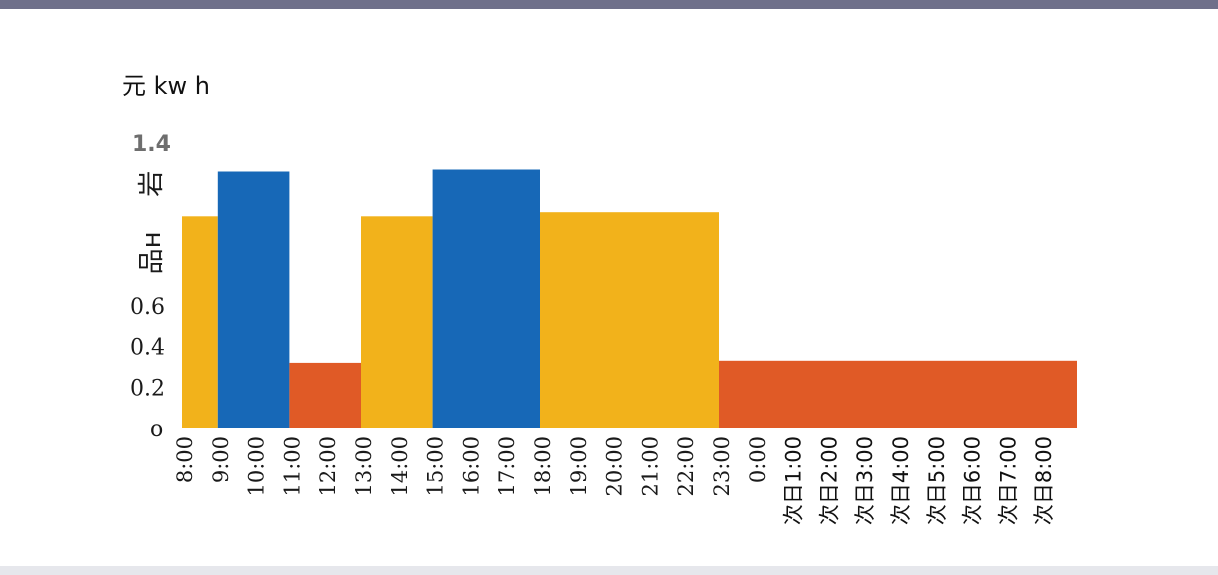 The width and height of the screenshot is (1218, 575). What do you see at coordinates (901, 480) in the screenshot?
I see `x-tick-label: 次日4:00` at bounding box center [901, 480].